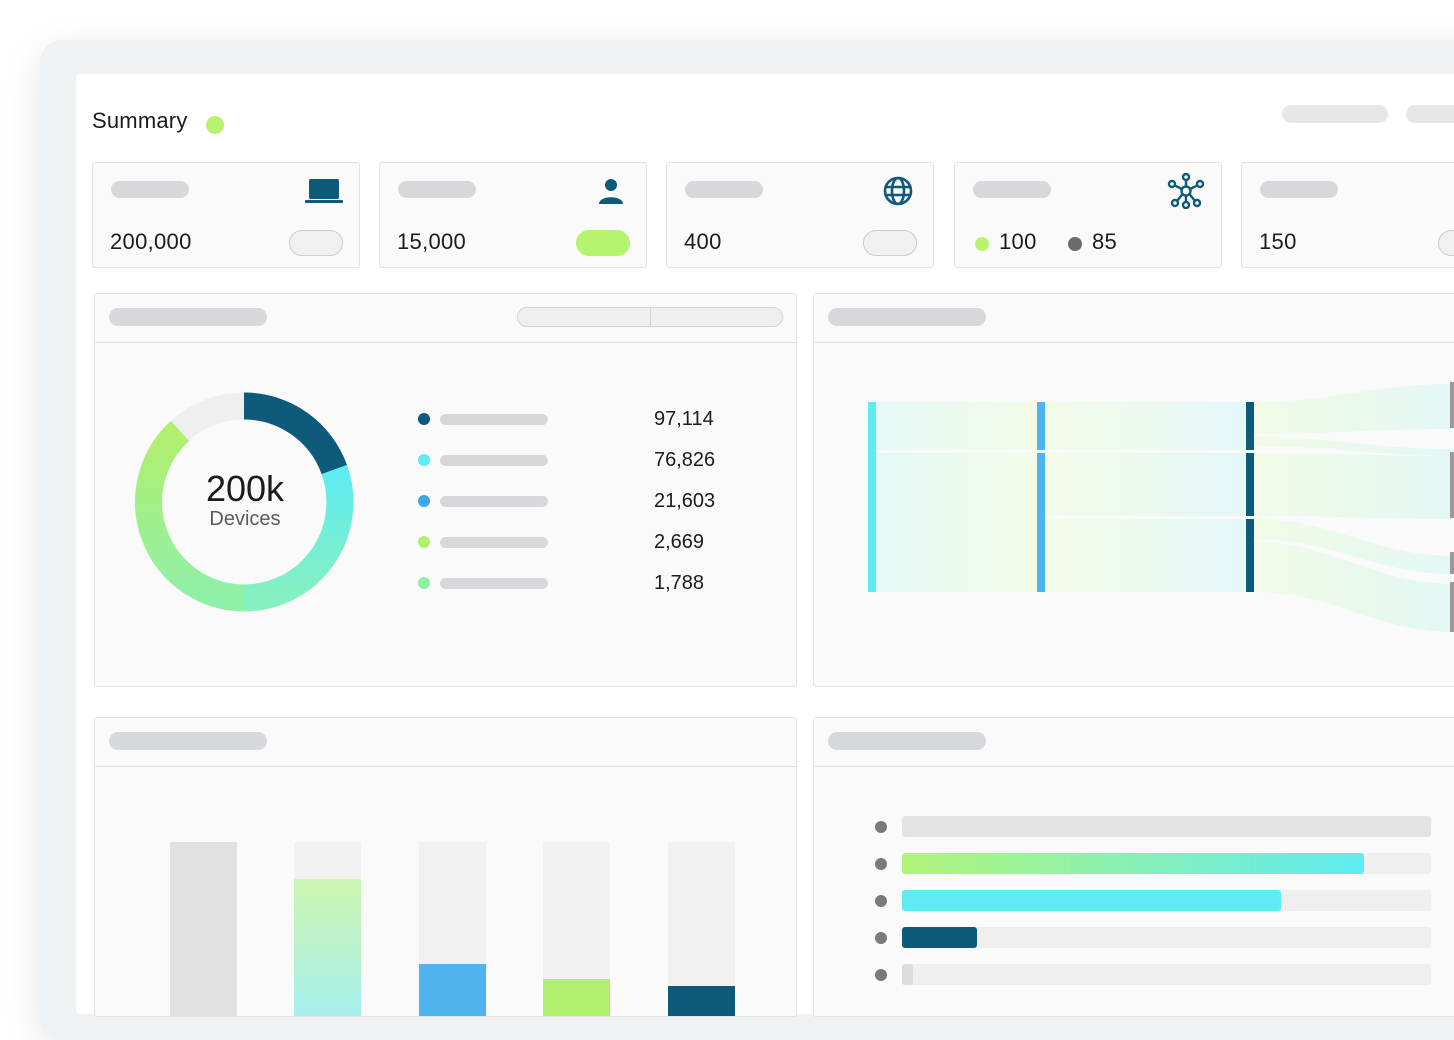 Image resolution: width=1454 pixels, height=1040 pixels. I want to click on online-status-dot, so click(982, 244).